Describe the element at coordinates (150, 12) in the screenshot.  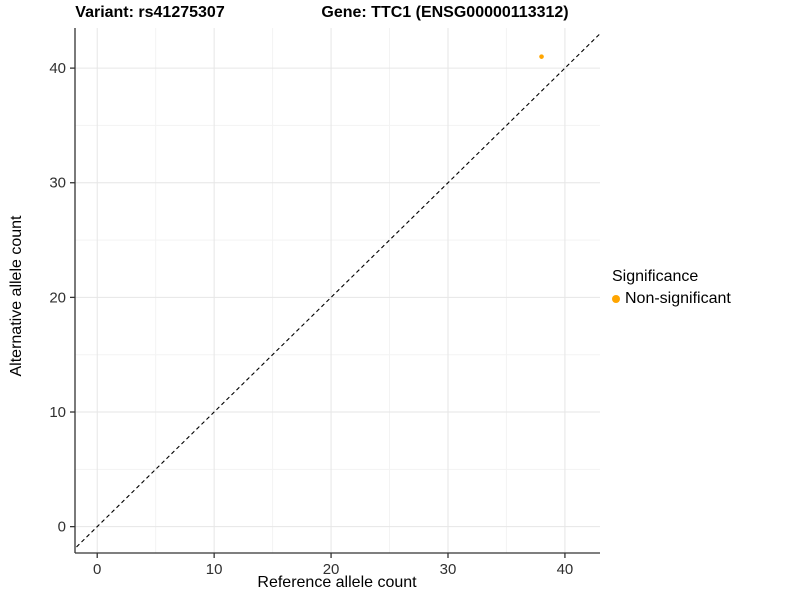
I see `variant-title: Variant: rs41275307` at that location.